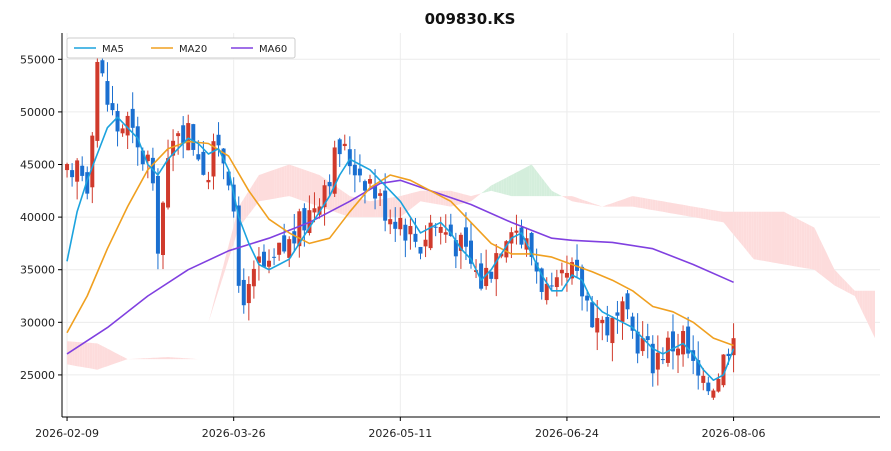 The height and width of the screenshot is (451, 891). I want to click on y-tick-label: 35000, so click(37, 270).